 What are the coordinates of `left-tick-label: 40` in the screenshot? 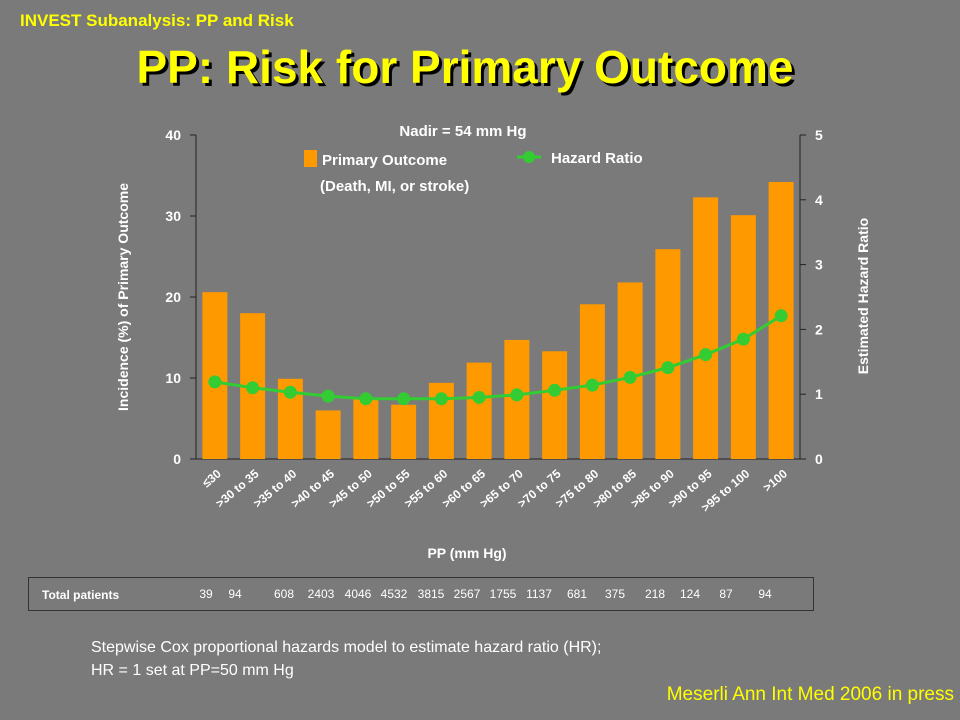 It's located at (173, 135).